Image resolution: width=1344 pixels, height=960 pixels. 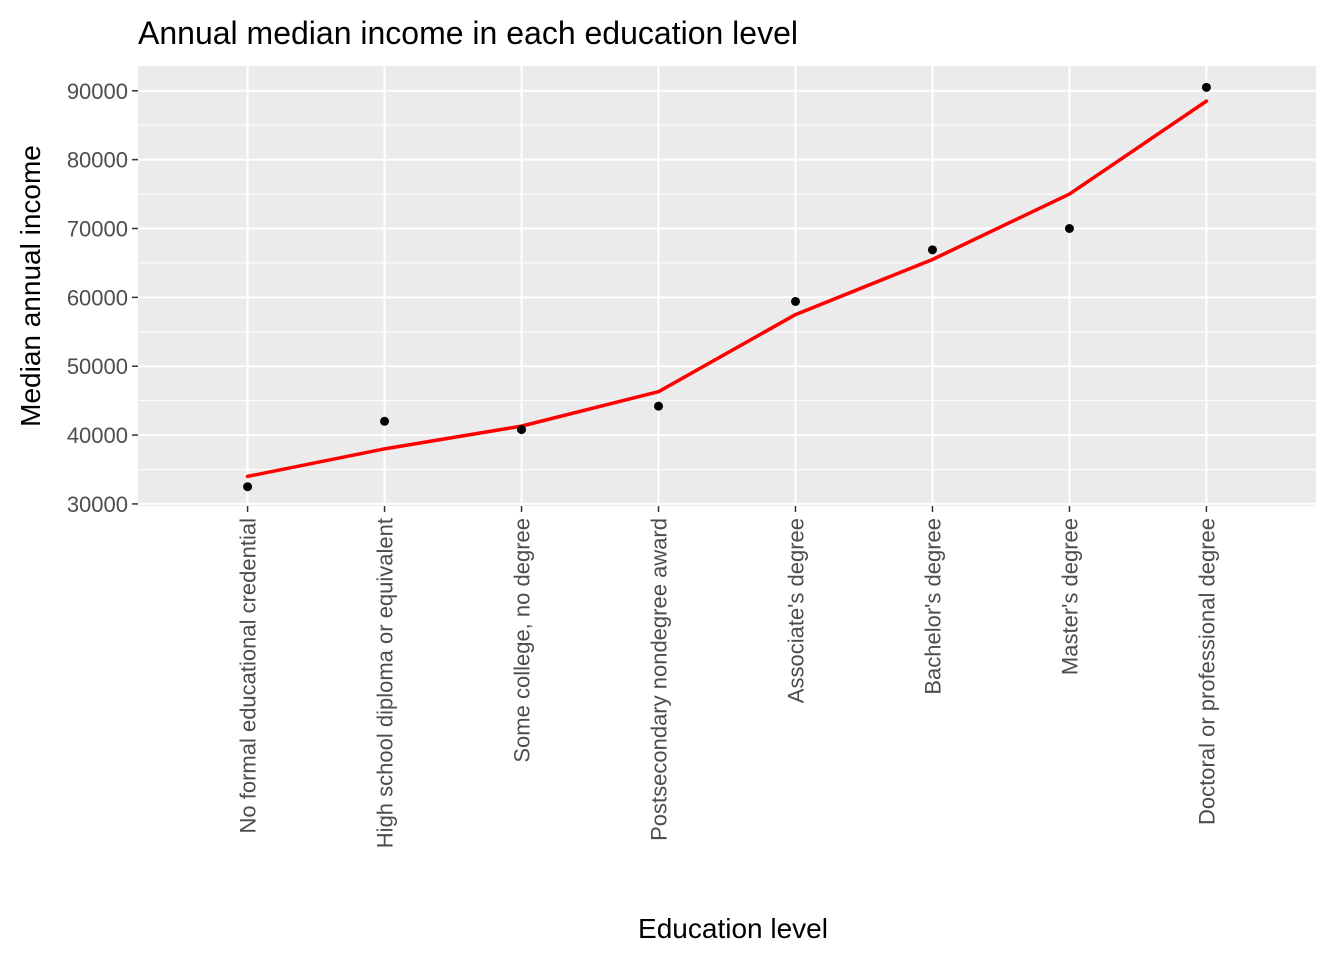 I want to click on x-tick-label: Bachelor's degree, so click(x=932, y=606).